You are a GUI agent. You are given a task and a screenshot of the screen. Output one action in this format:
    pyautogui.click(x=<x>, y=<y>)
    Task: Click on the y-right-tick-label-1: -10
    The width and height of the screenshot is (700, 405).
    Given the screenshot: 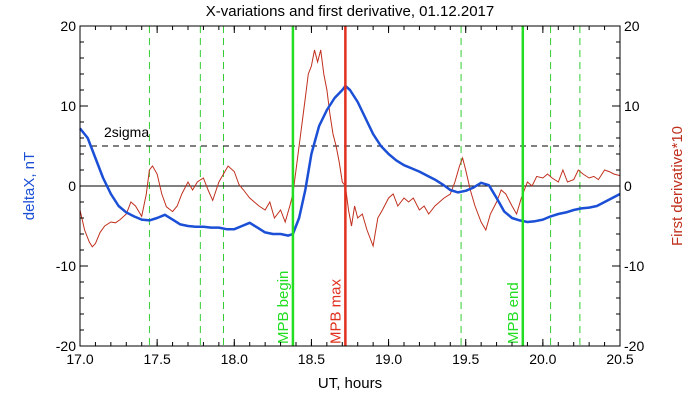 What is the action you would take?
    pyautogui.click(x=634, y=266)
    